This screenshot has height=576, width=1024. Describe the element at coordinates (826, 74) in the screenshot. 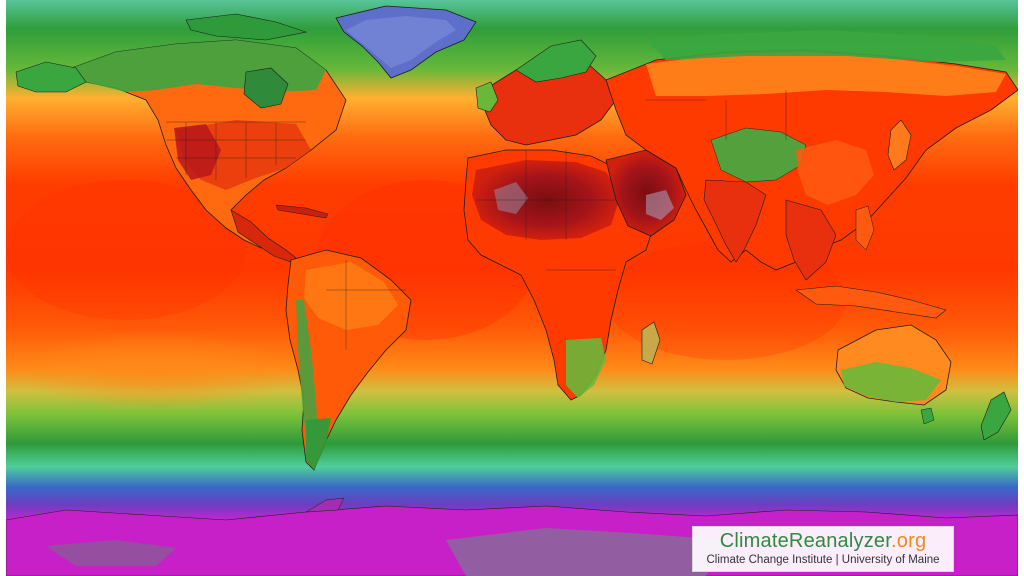

I see `siberia-band` at that location.